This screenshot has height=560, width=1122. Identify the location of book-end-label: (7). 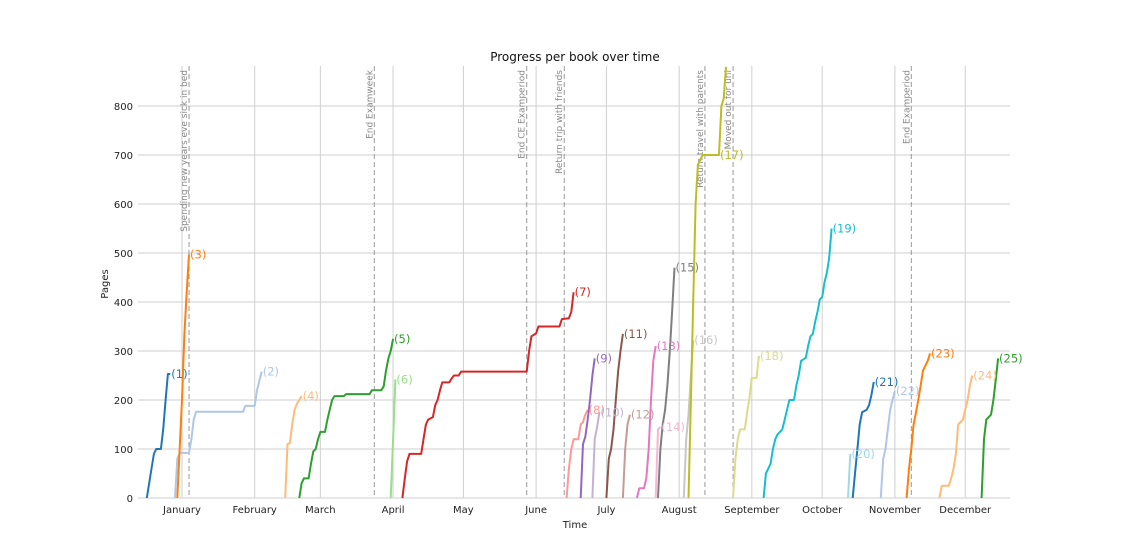
(583, 292).